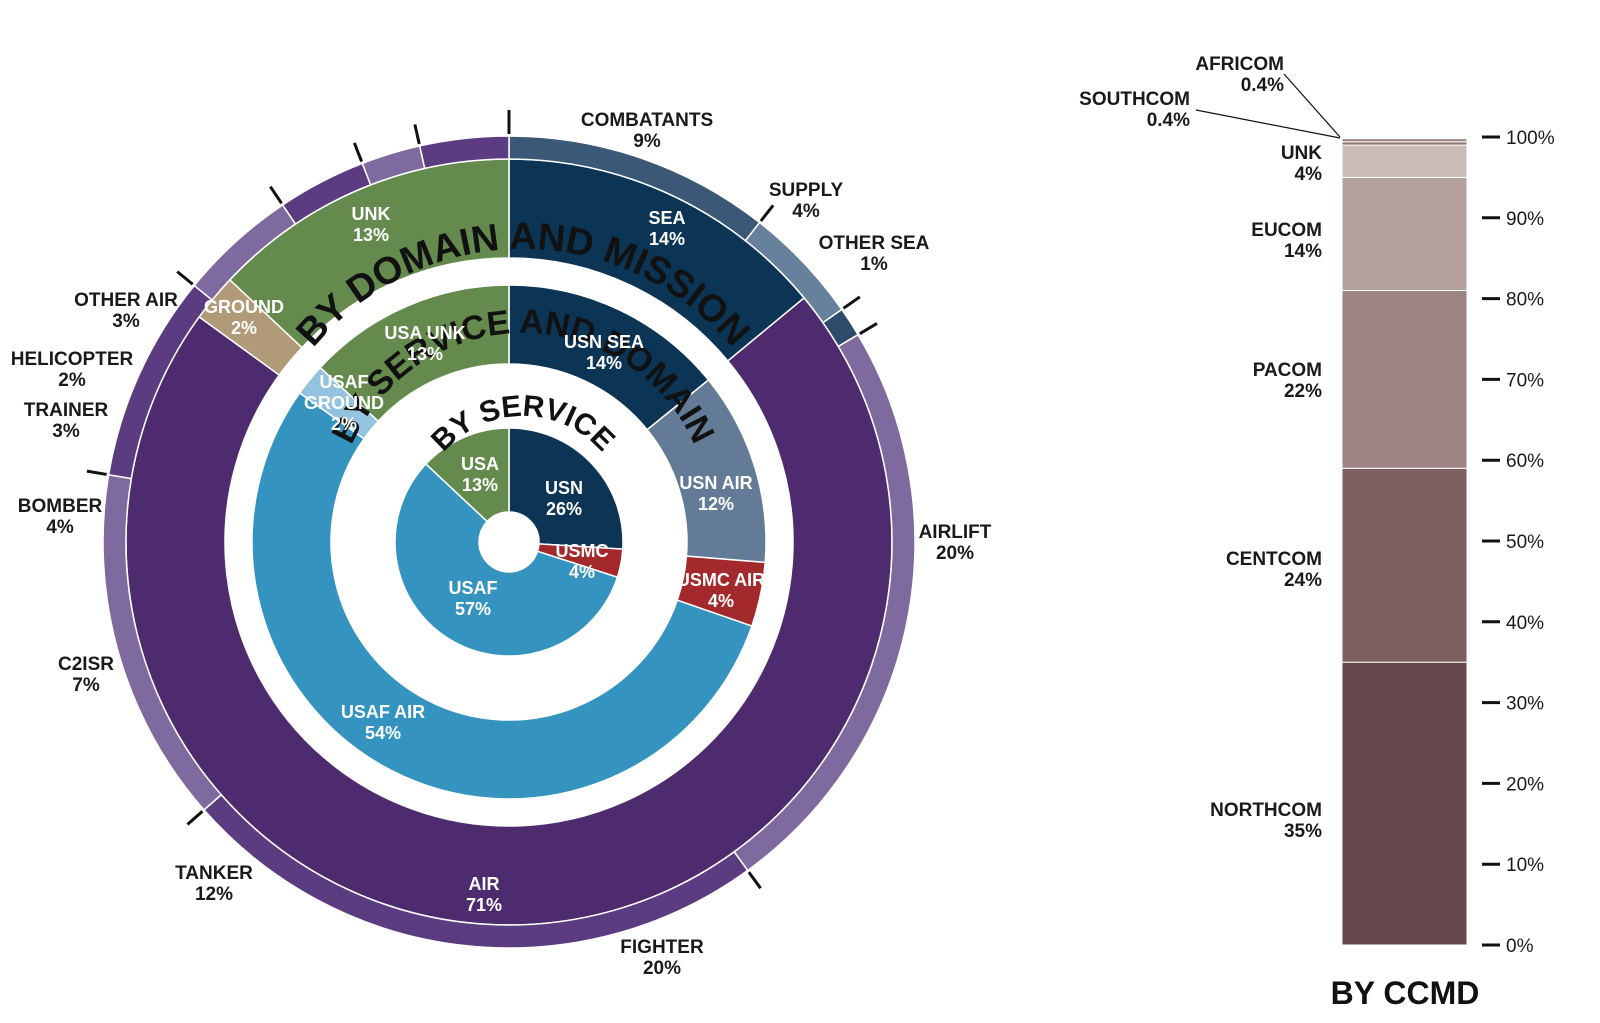 The image size is (1600, 1023). Describe the element at coordinates (1404, 140) in the screenshot. I see `ccmd-segment-africom` at that location.